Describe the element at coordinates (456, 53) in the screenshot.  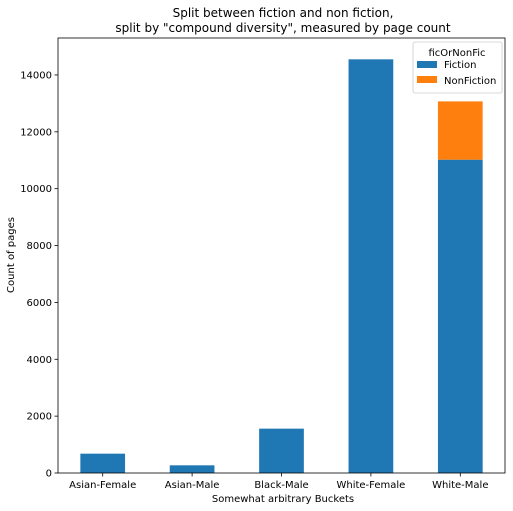
I see `legend-title: ficOrNonFic` at that location.